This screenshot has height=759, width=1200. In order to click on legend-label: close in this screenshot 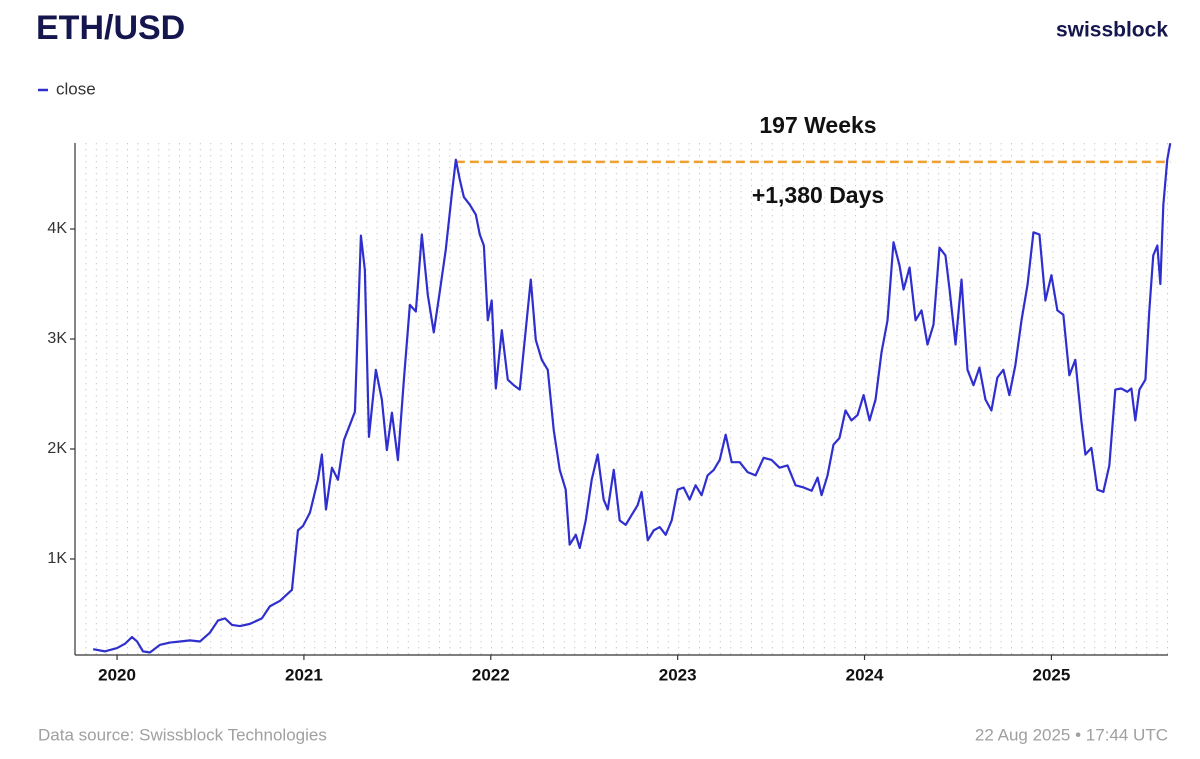, I will do `click(76, 88)`.